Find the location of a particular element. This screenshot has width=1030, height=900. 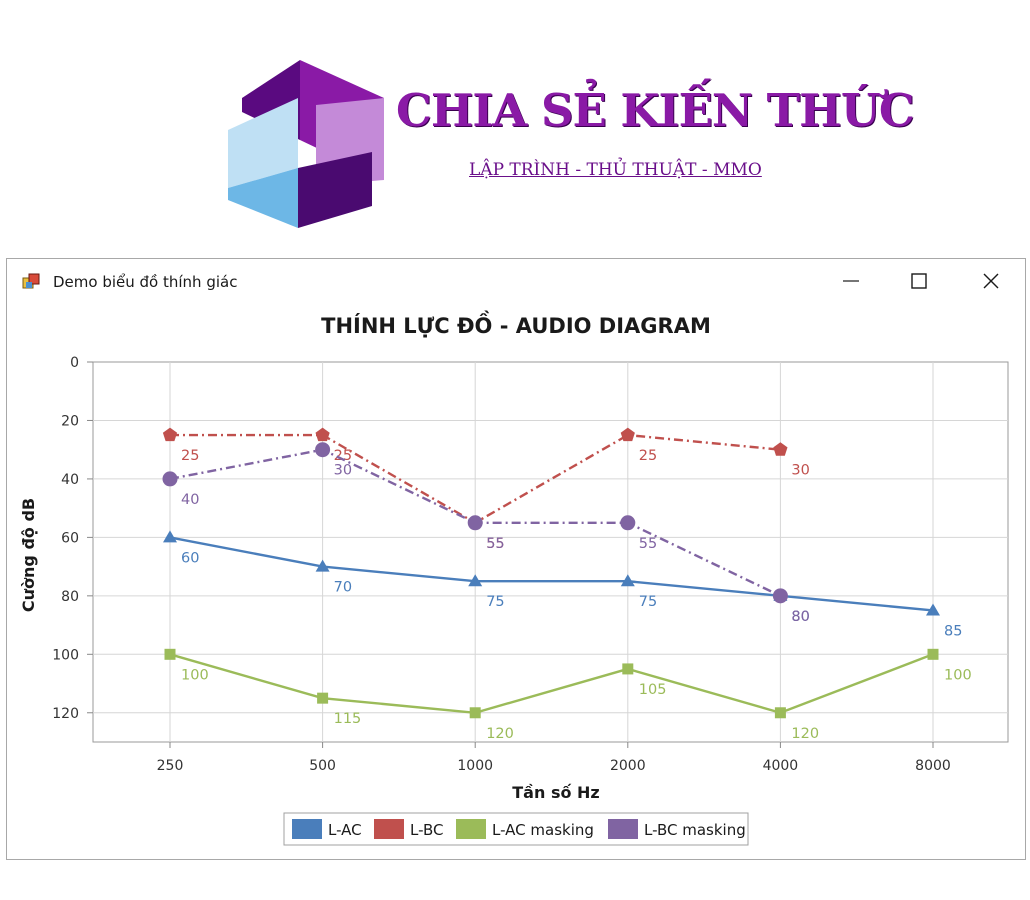

y-tick-label: 100 is located at coordinates (65, 655).